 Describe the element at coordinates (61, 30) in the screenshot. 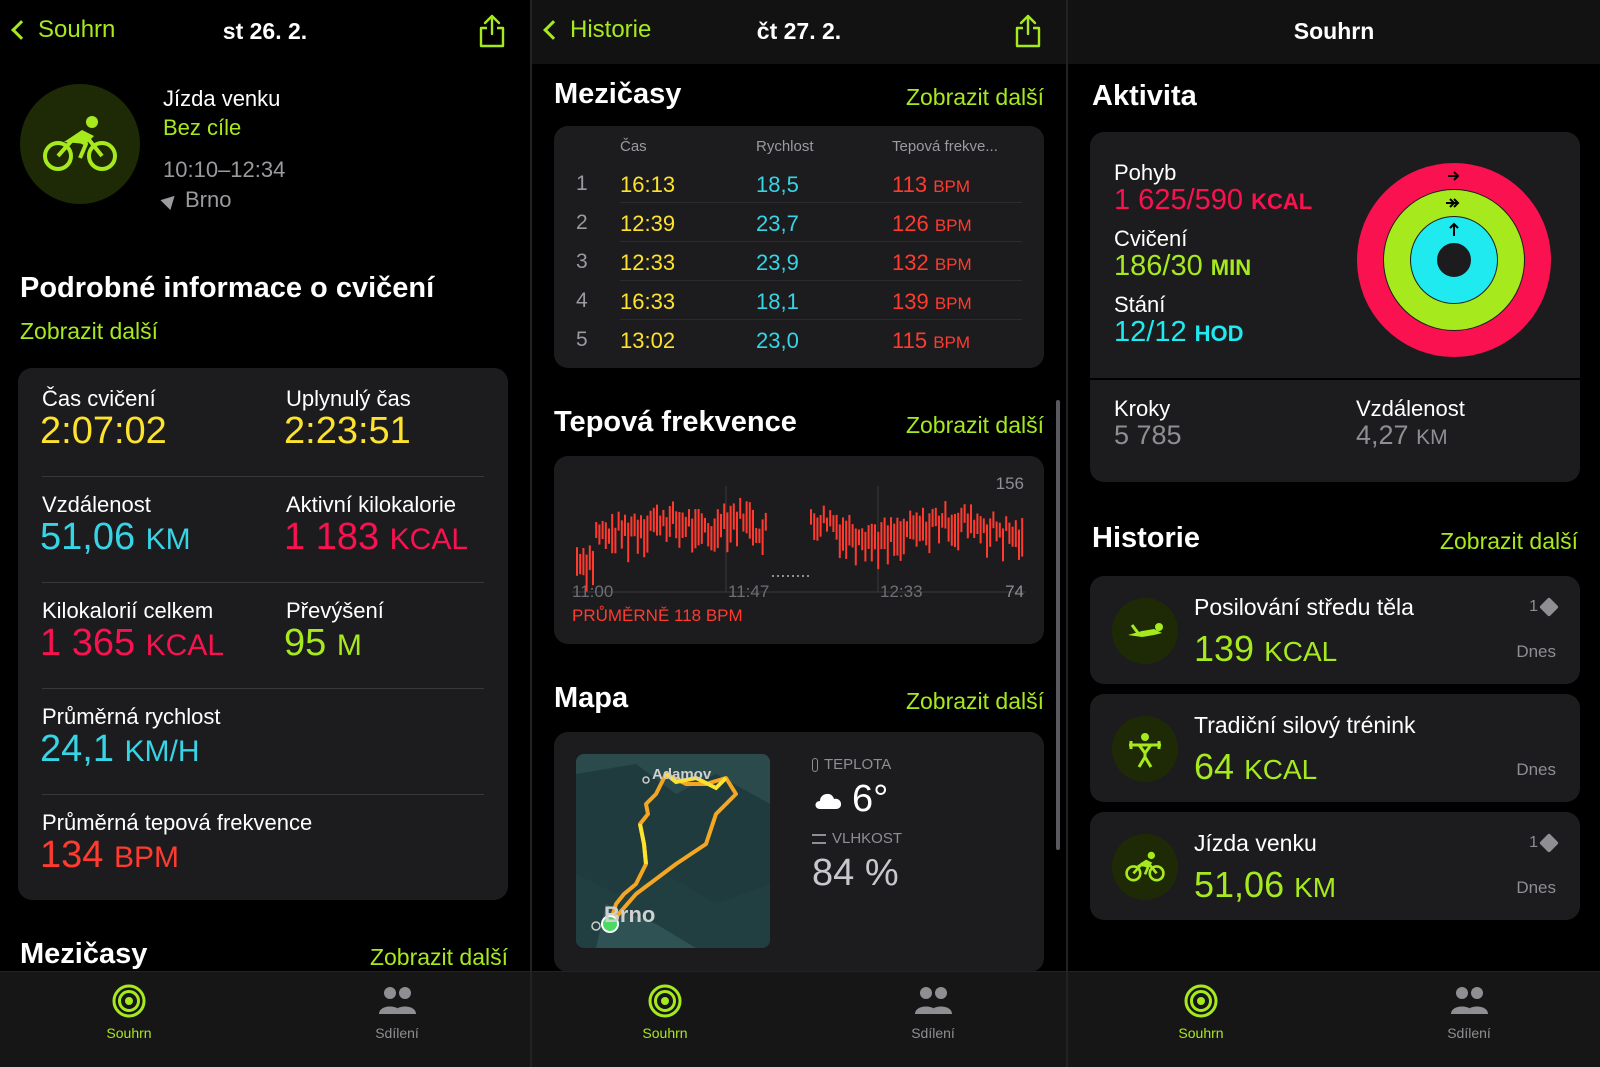

I see `back-button: Souhrn` at that location.